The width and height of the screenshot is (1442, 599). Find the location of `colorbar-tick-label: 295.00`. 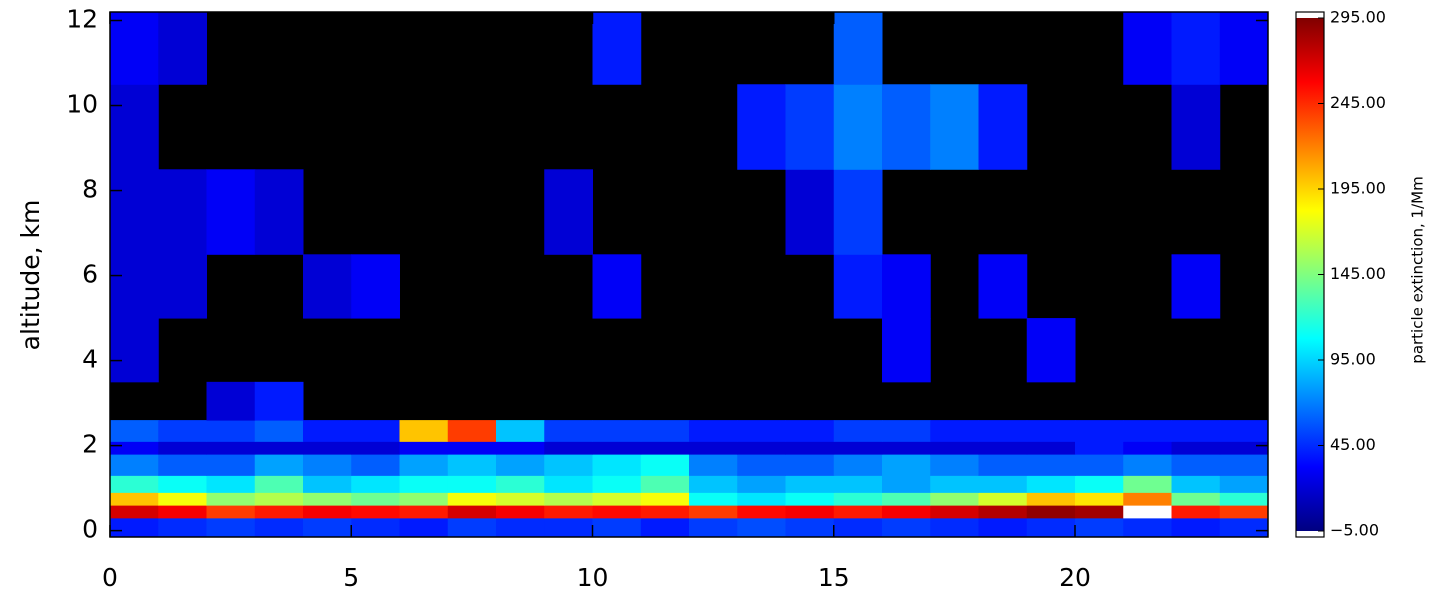

colorbar-tick-label: 295.00 is located at coordinates (1358, 17).